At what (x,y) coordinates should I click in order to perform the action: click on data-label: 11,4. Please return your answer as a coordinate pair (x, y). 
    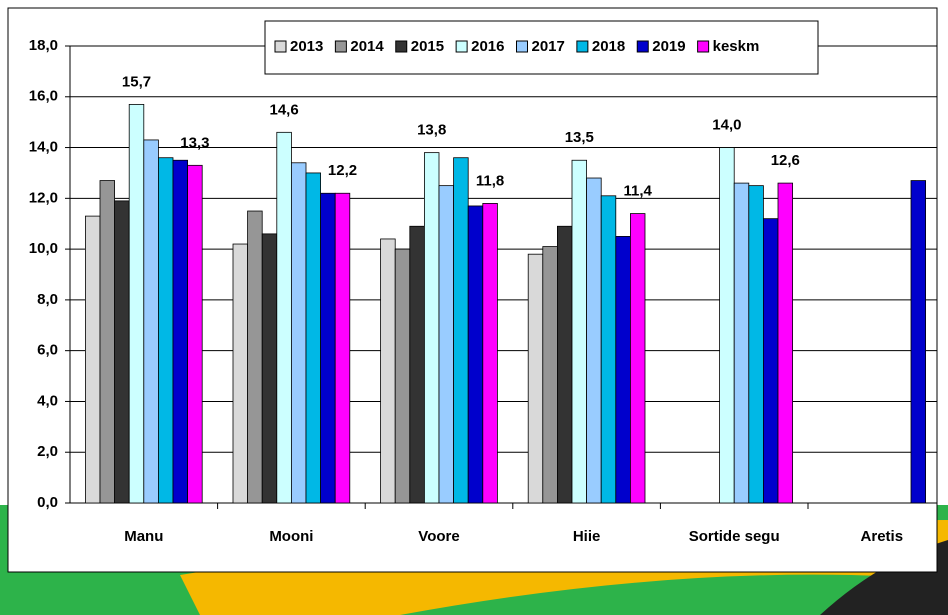
    Looking at the image, I should click on (638, 191).